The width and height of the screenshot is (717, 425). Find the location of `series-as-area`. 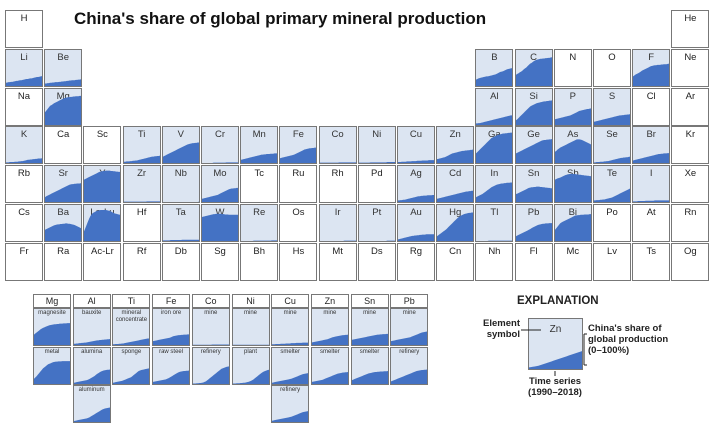

series-as-area is located at coordinates (572, 151).